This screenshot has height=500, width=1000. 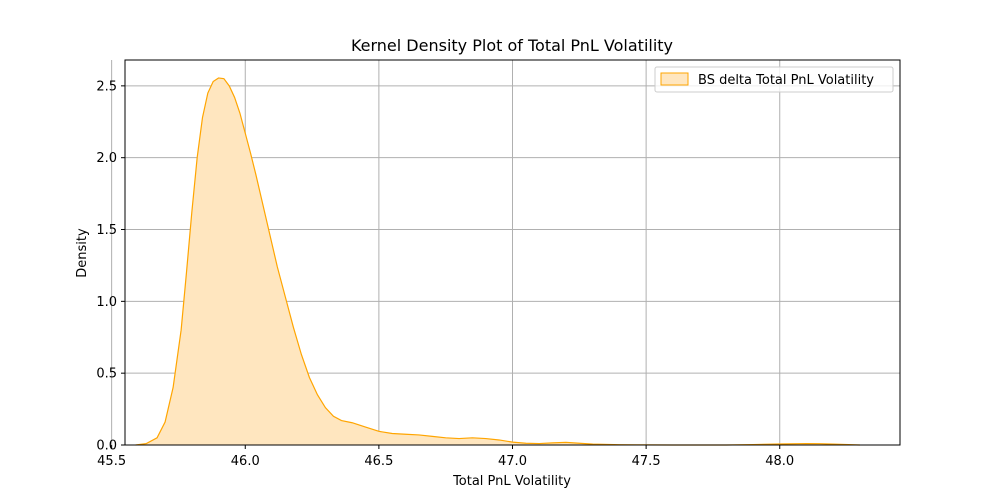 What do you see at coordinates (106, 86) in the screenshot?
I see `y-tick-label: 2.5` at bounding box center [106, 86].